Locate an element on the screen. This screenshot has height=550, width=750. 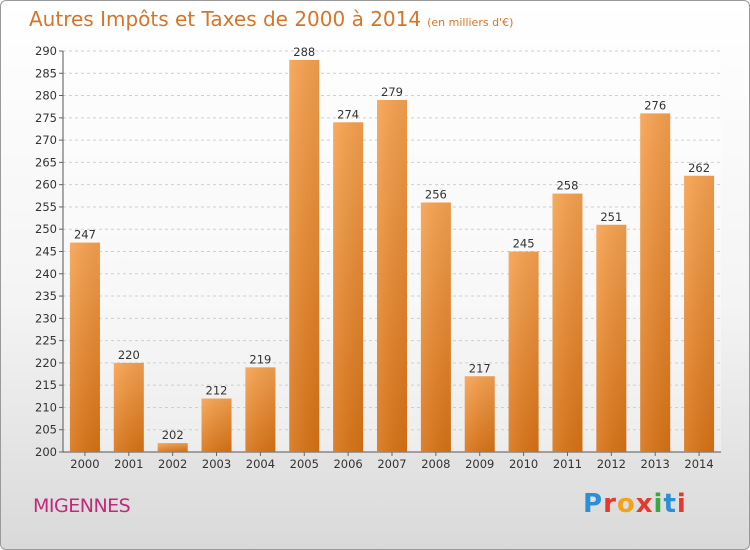
proxiti-logo: Proxiti is located at coordinates (635, 504).